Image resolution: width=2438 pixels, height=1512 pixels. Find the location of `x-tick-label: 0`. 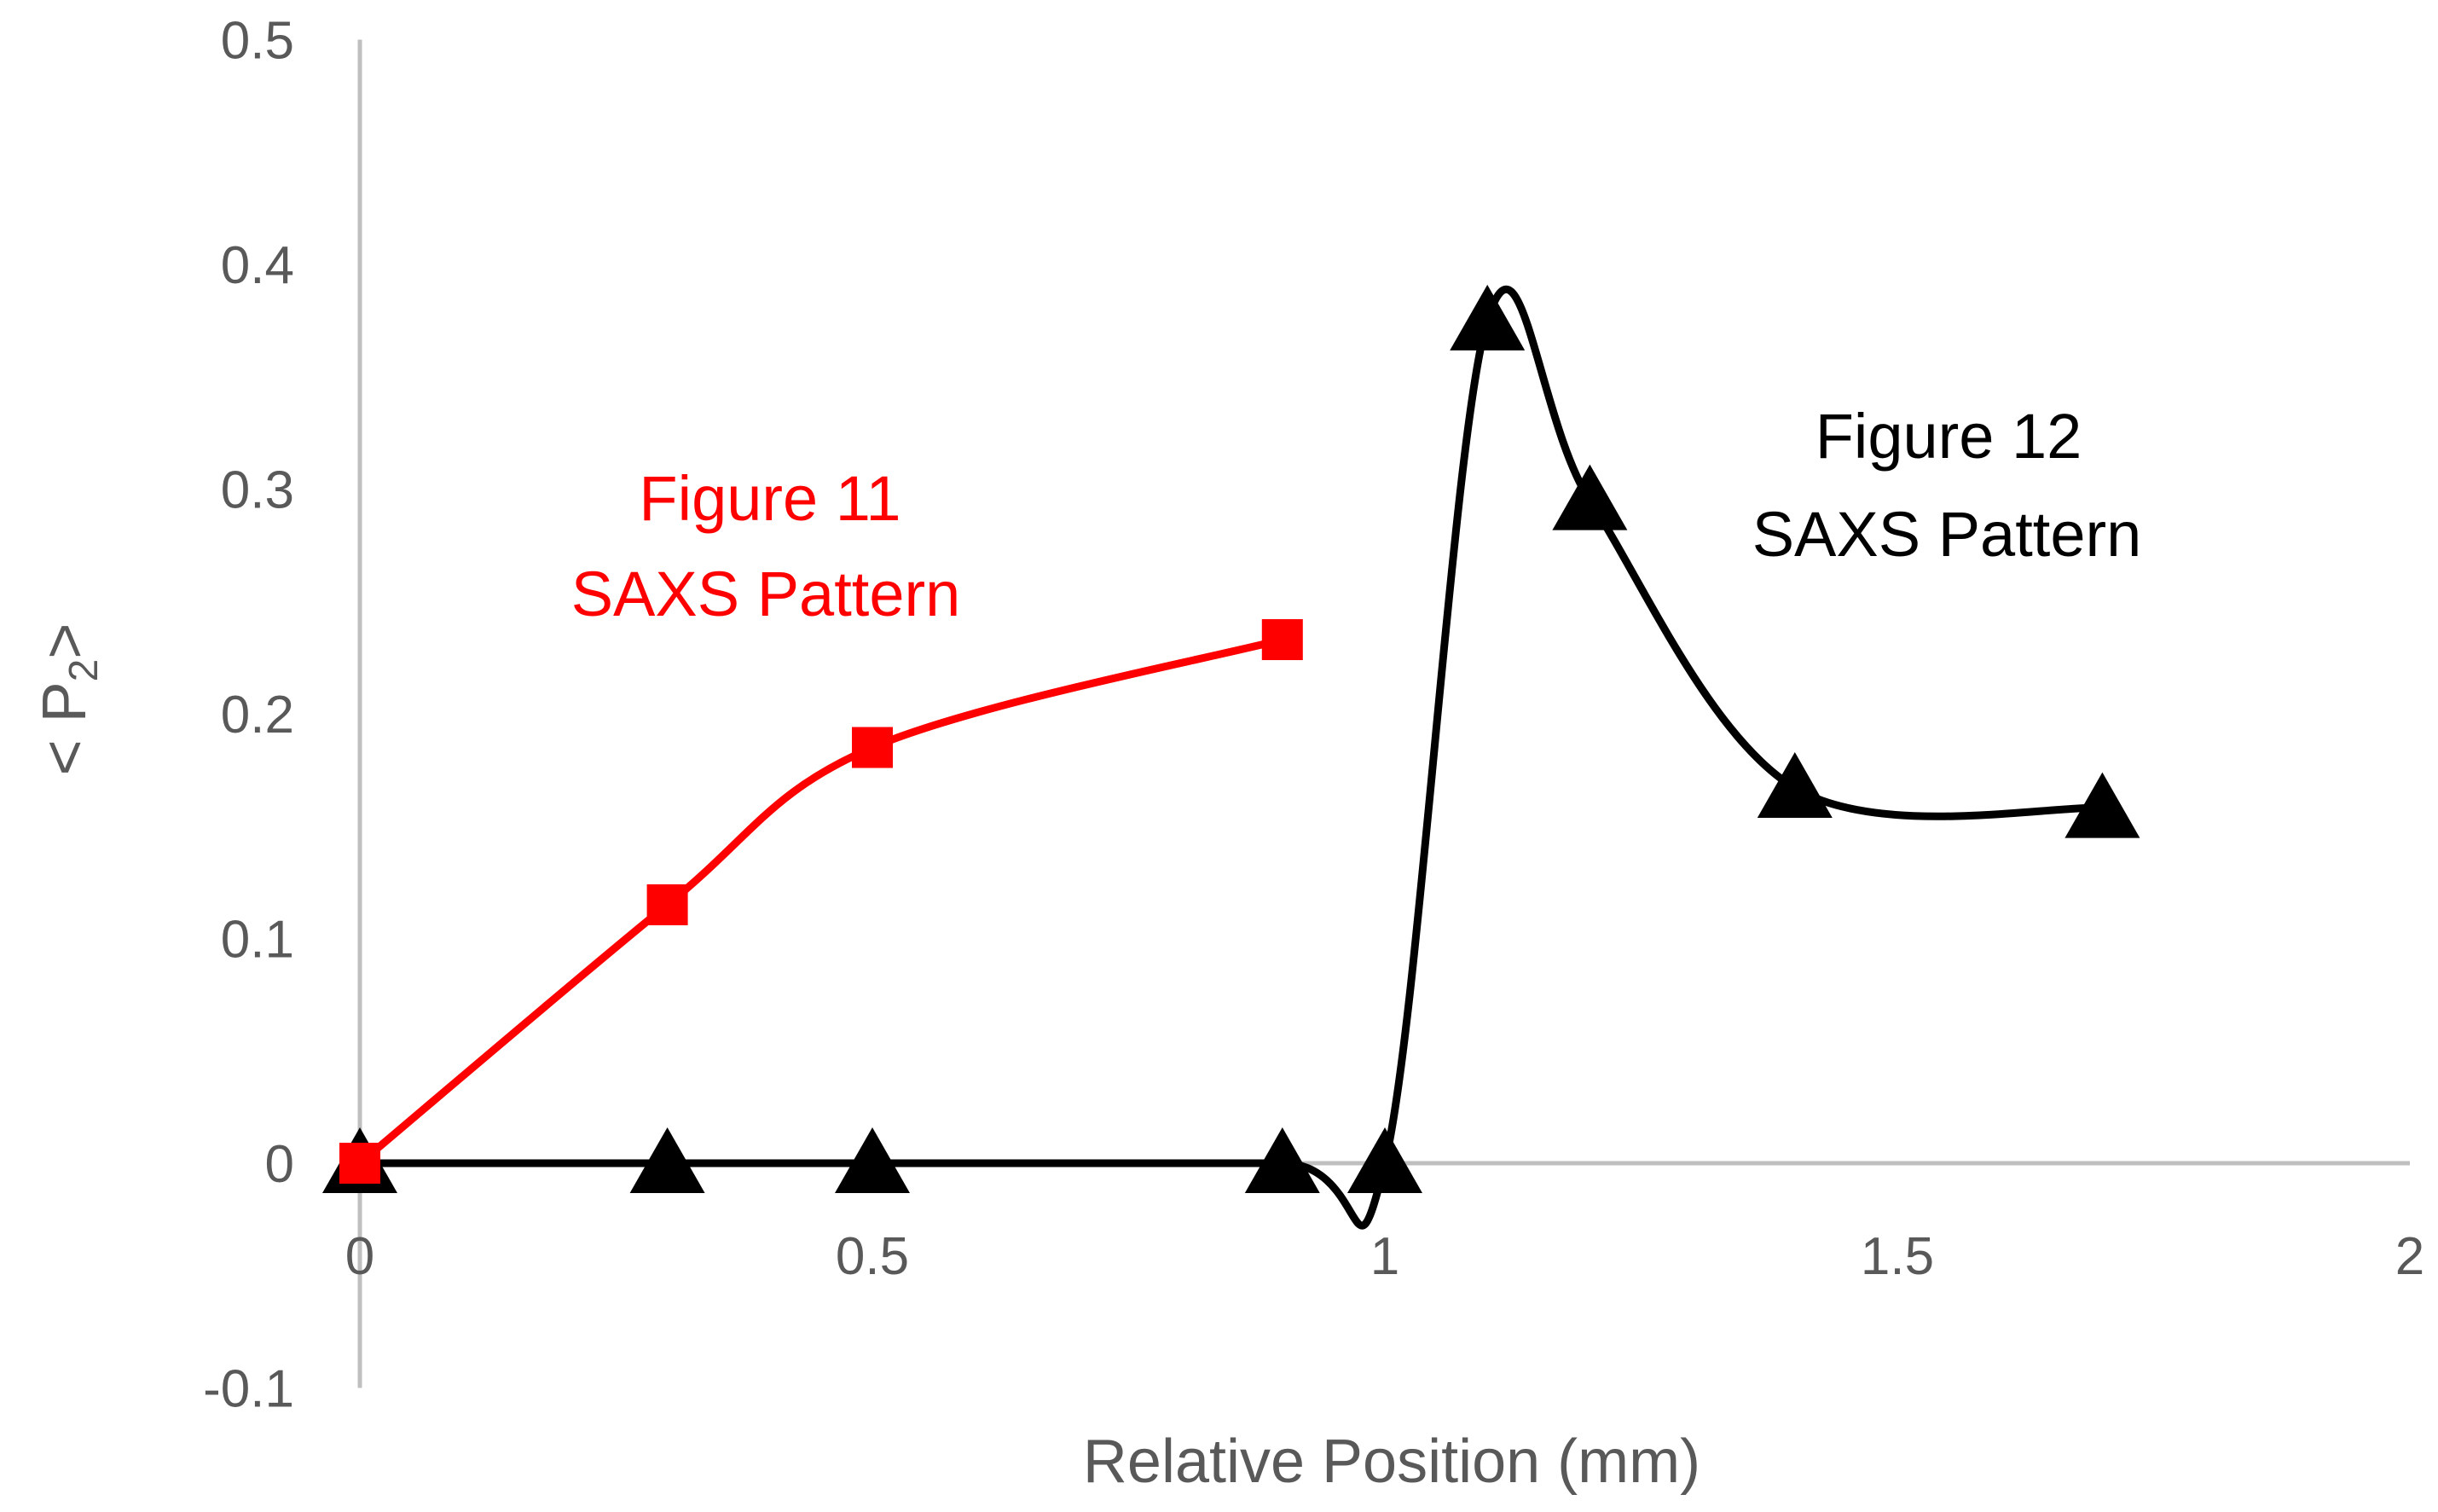

x-tick-label: 0 is located at coordinates (359, 1257).